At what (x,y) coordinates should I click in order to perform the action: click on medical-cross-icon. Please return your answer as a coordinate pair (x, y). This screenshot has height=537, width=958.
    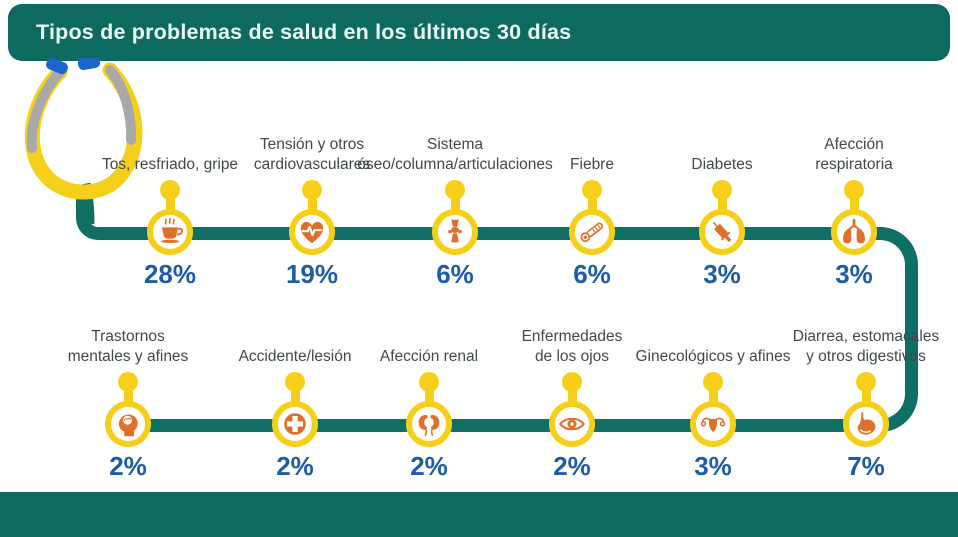
    Looking at the image, I should click on (295, 424).